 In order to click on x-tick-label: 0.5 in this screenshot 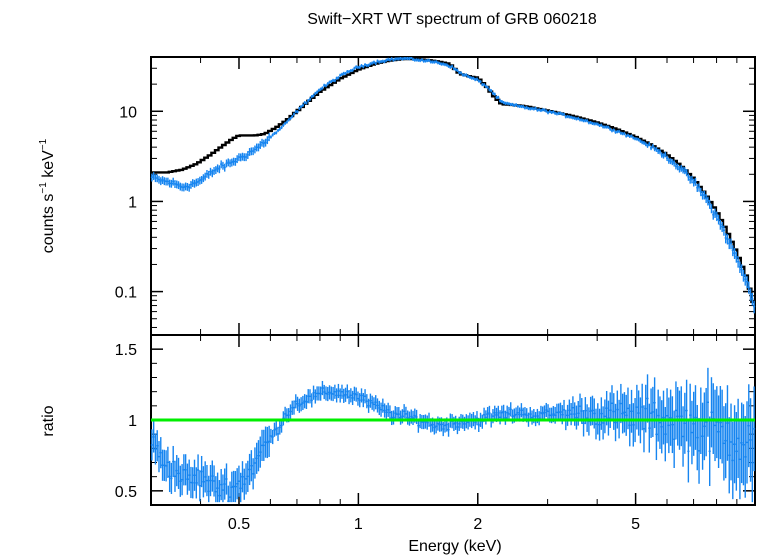, I will do `click(239, 524)`.